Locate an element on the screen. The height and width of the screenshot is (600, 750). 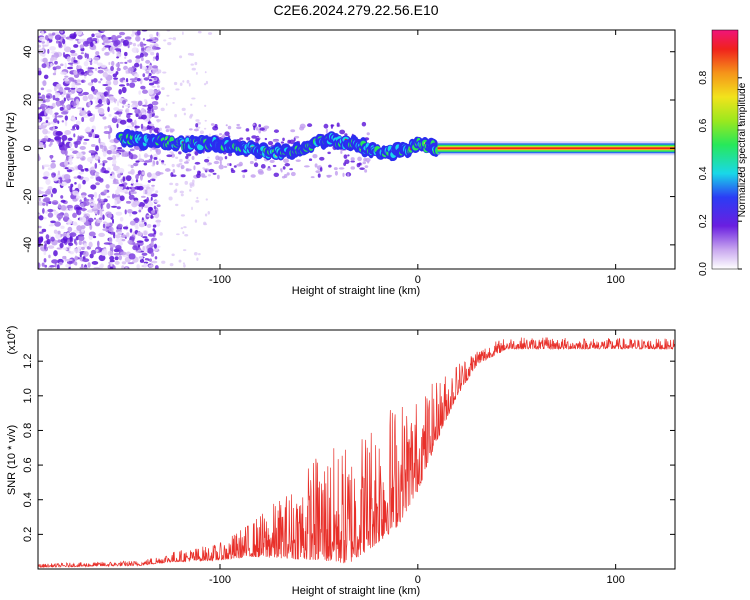
snr-y-axis-label: SNR (10 * v/v) is located at coordinates (12, 460).